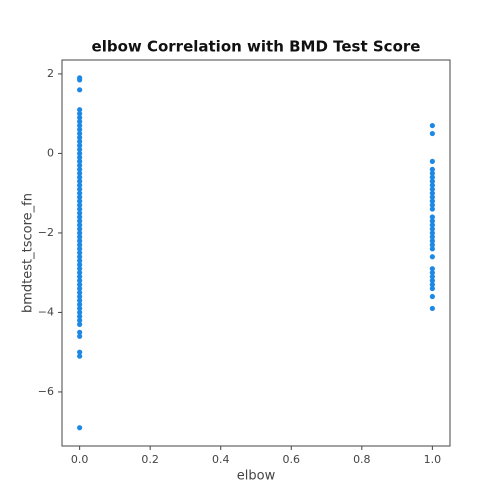 The width and height of the screenshot is (500, 500). I want to click on y-axis-label: bmdtest_tscore_fn, so click(28, 253).